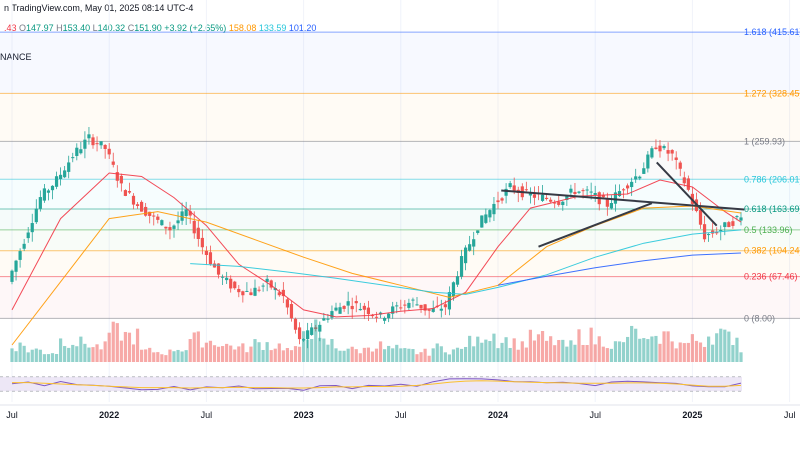  I want to click on symbol-fragment: NANCE, so click(16, 57).